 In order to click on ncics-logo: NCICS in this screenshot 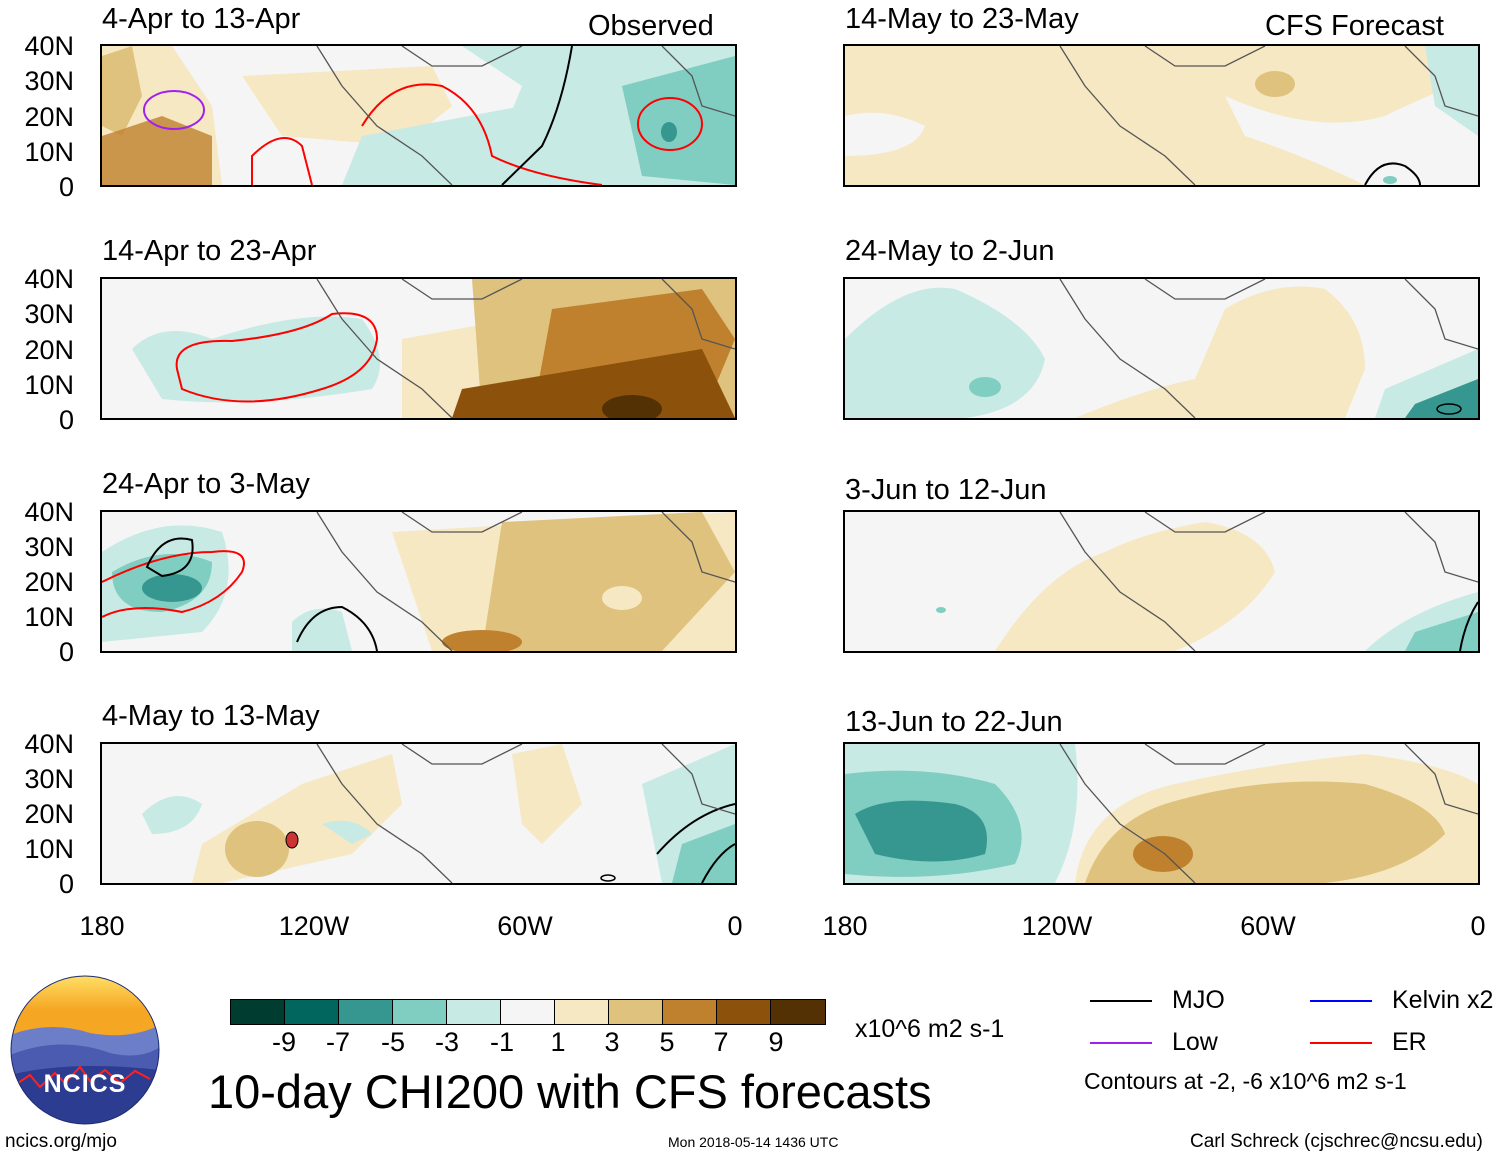, I will do `click(85, 1050)`.